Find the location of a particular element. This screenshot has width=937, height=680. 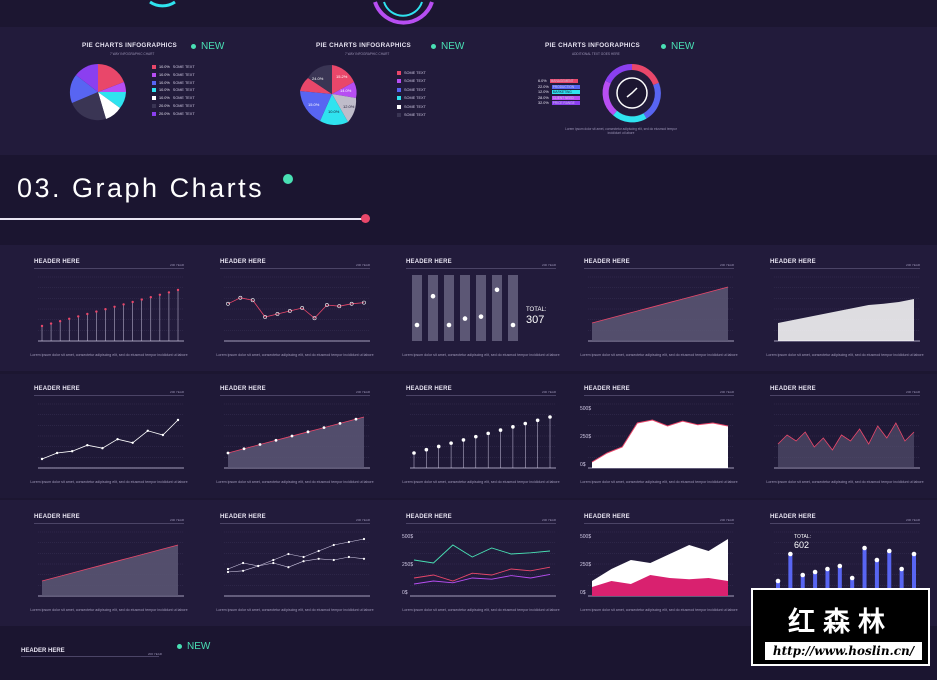

section-band is located at coordinates (468, 200).